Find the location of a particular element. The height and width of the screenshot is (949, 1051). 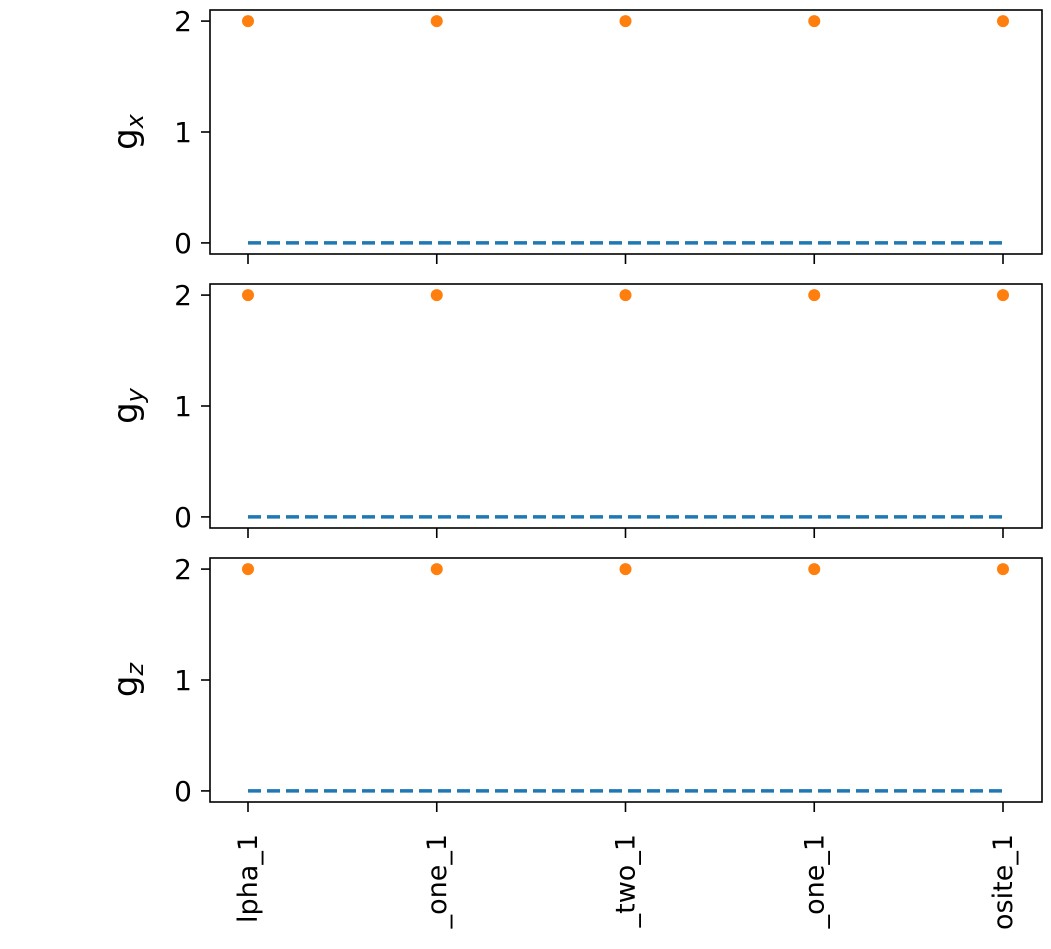

x-tick-label: osite_1 is located at coordinates (1003, 882).